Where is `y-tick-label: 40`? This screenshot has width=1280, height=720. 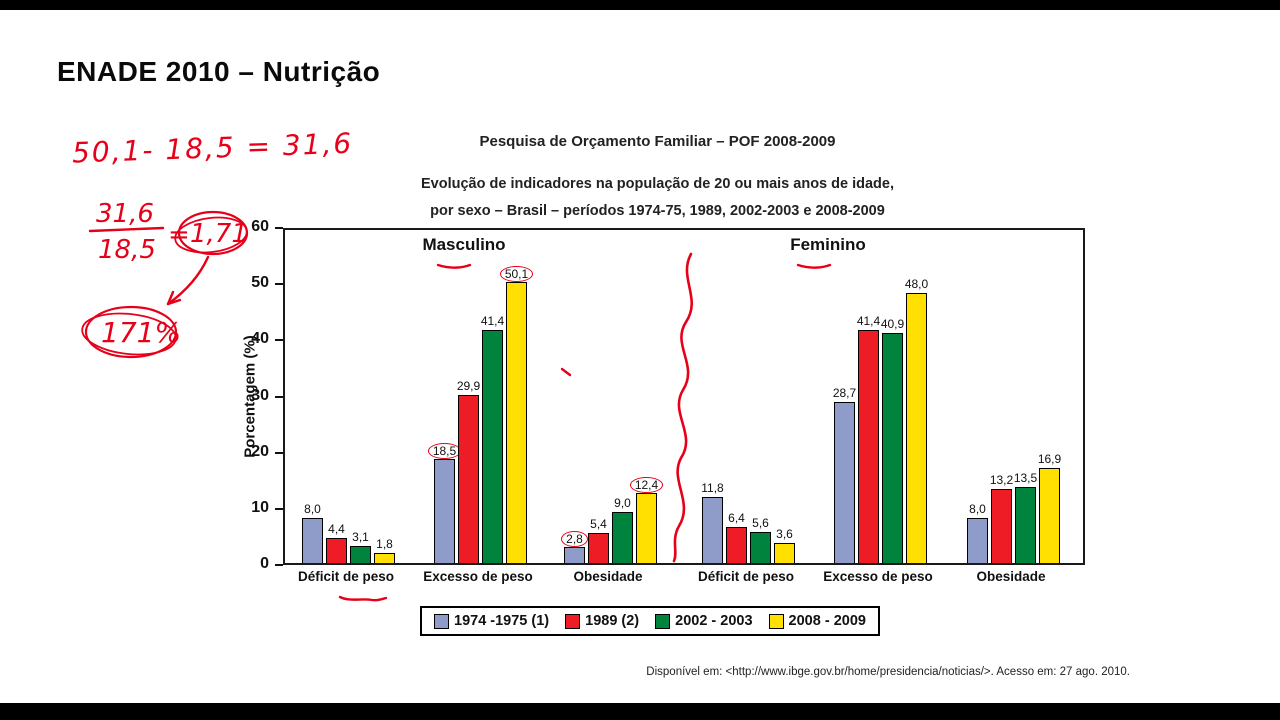 y-tick-label: 40 is located at coordinates (260, 339).